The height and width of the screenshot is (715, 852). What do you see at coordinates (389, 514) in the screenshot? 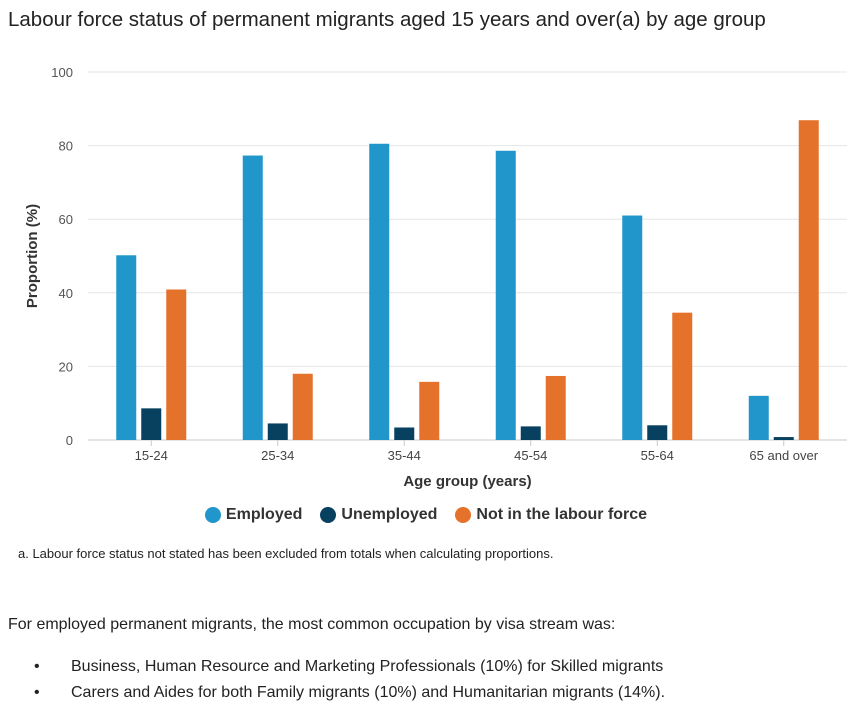
I see `legend-label-unemployed: Unemployed` at bounding box center [389, 514].